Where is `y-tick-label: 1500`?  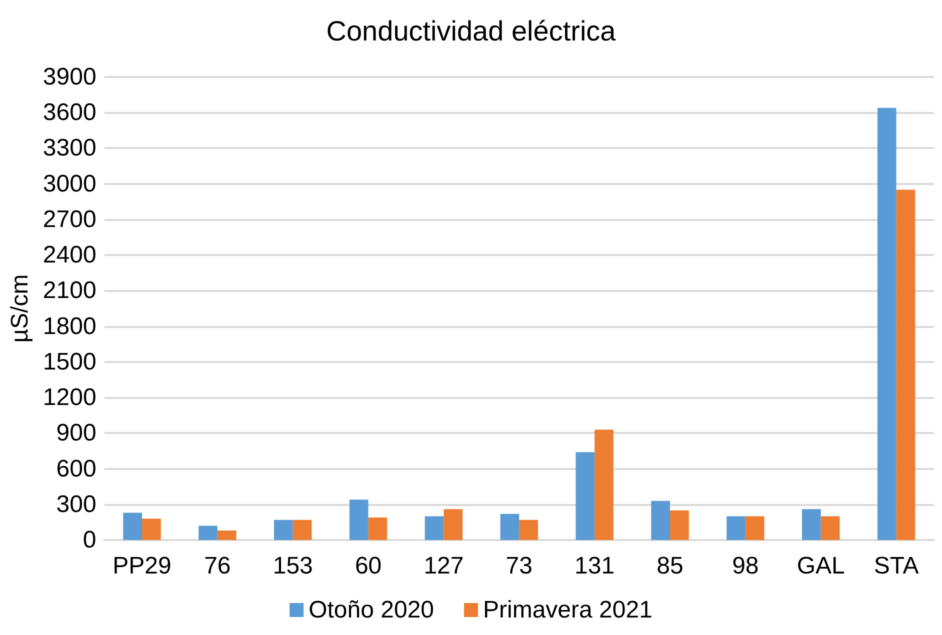
y-tick-label: 1500 is located at coordinates (69, 362).